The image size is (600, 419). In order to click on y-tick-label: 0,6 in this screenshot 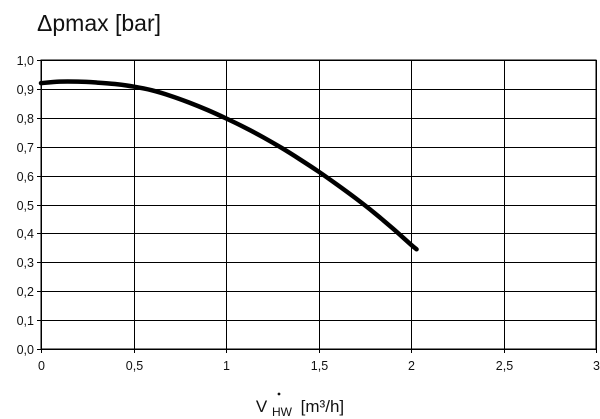, I will do `click(25, 177)`.